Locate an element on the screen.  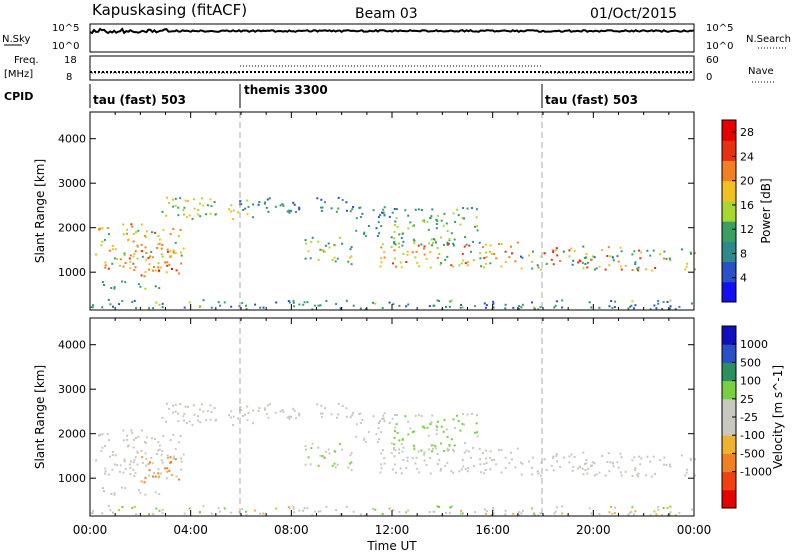
power-colorbar: 4 8 12 16 20 24 28 is located at coordinates (737, 211).